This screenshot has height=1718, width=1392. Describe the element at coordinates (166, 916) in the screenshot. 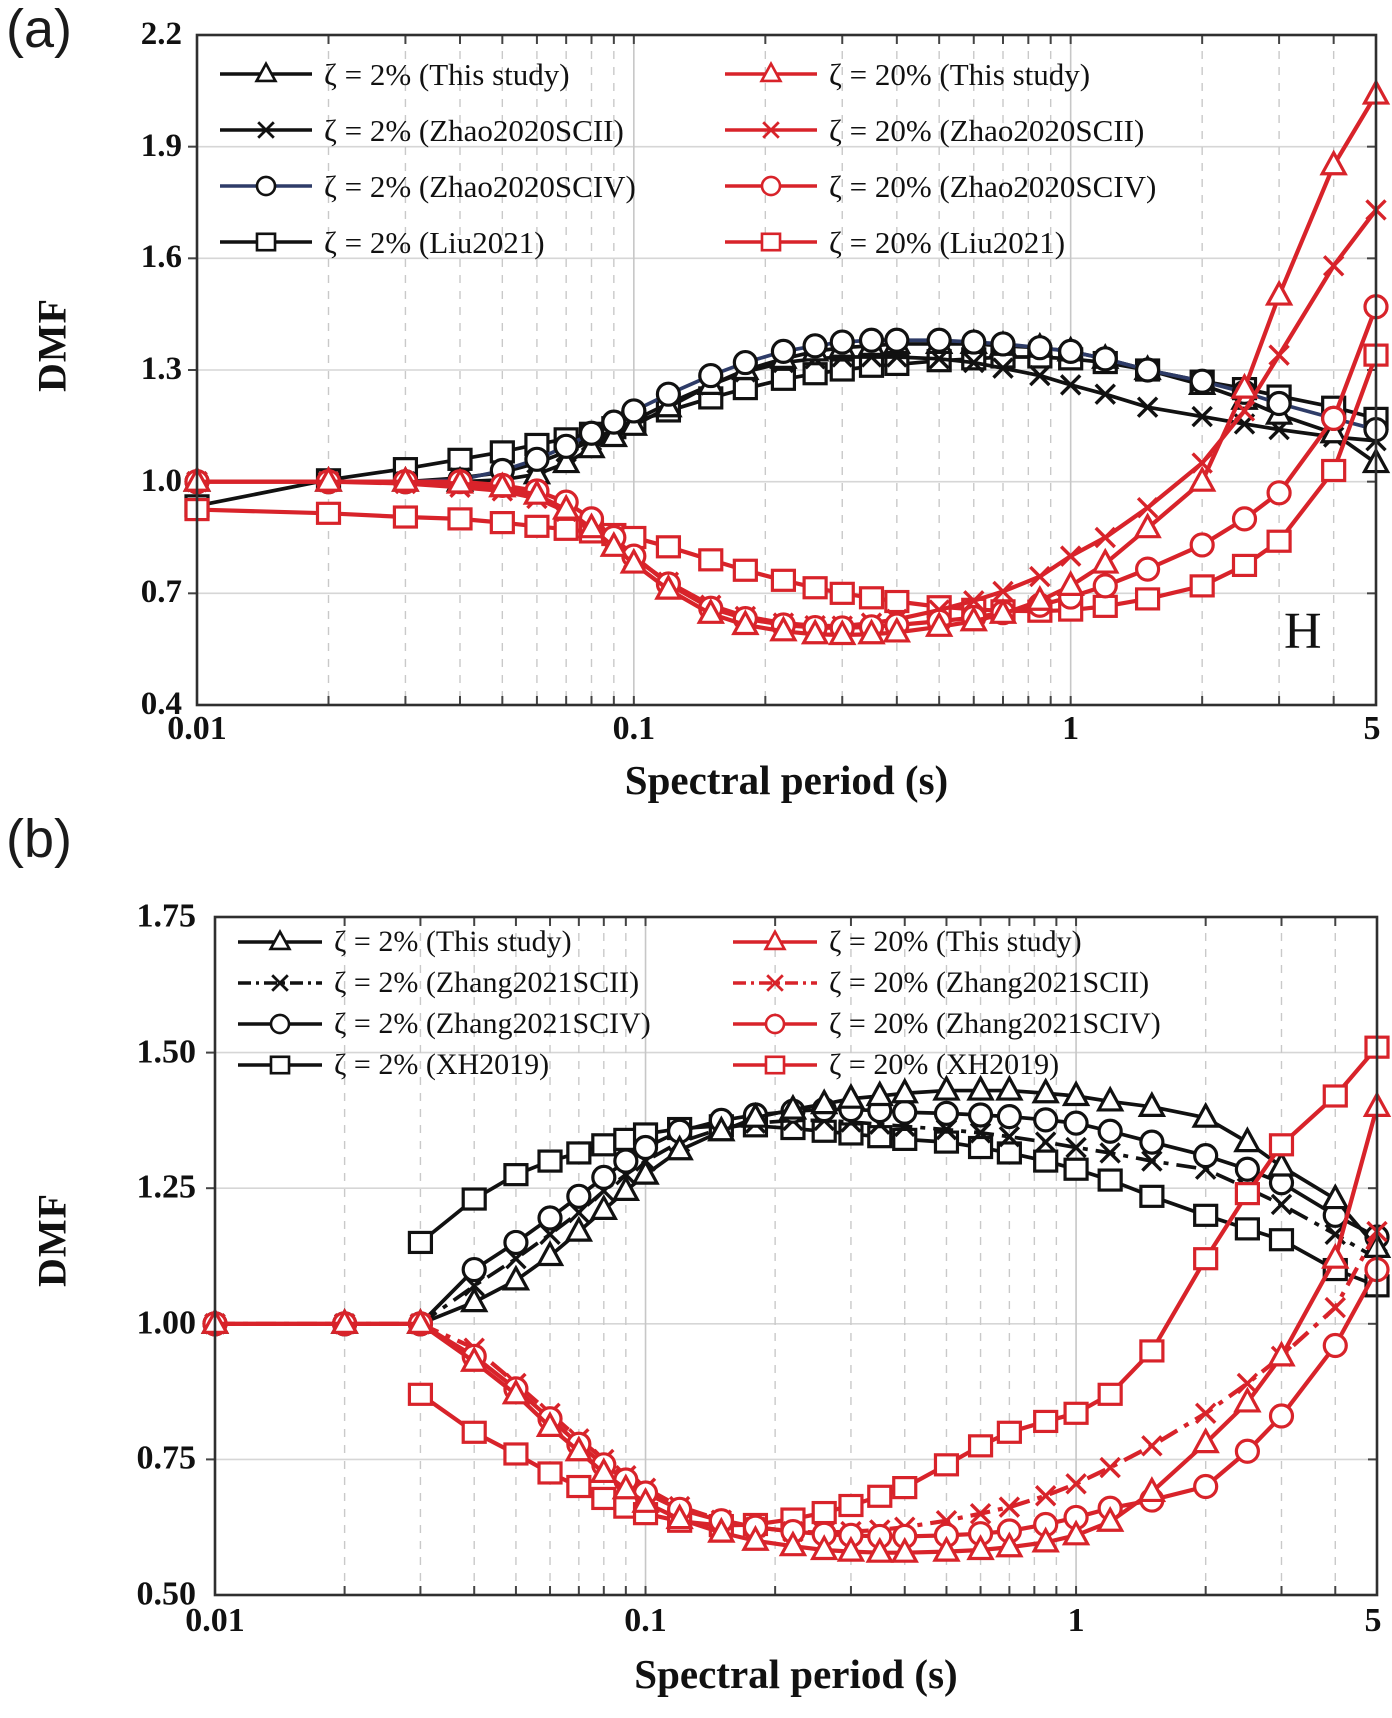

I see `y-tick-label: 1.75` at that location.